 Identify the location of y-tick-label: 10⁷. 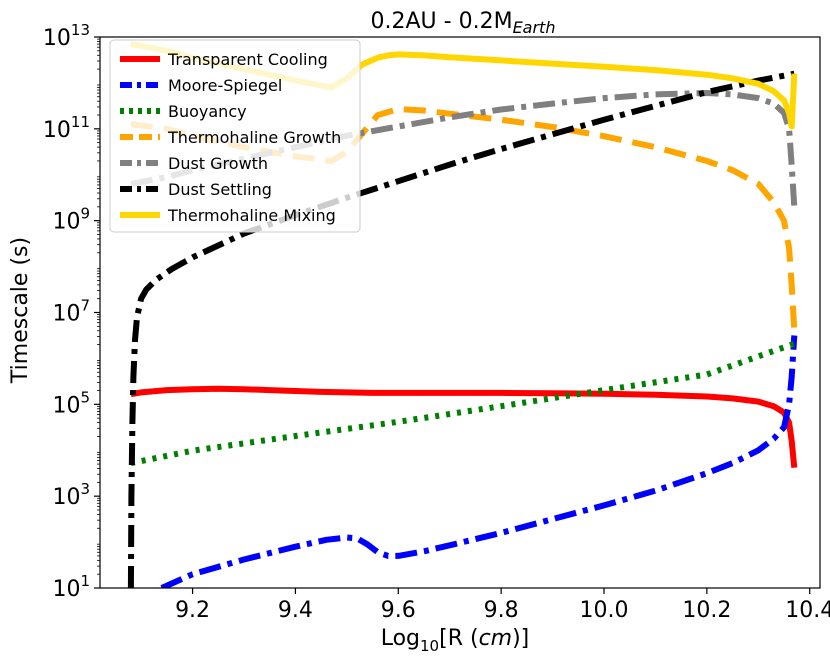
(71, 312).